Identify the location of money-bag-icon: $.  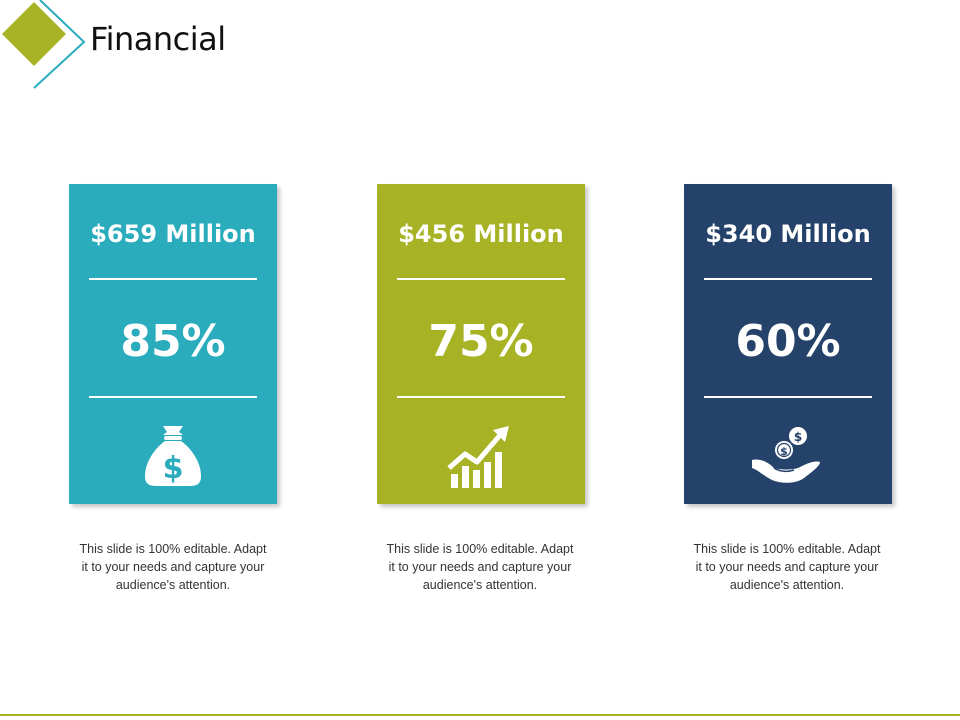
(173, 456).